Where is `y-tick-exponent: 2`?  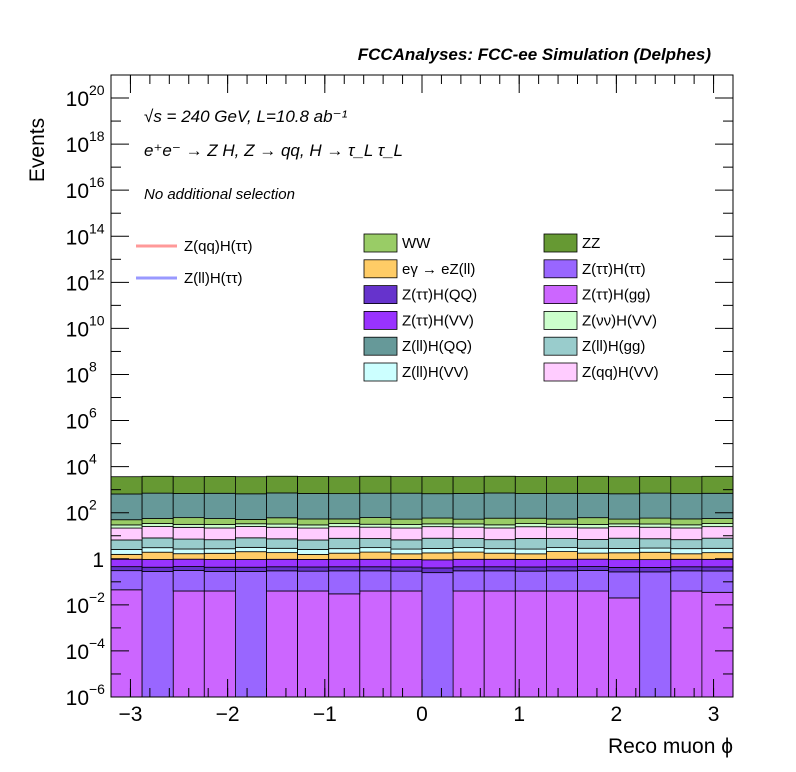 y-tick-exponent: 2 is located at coordinates (93, 505).